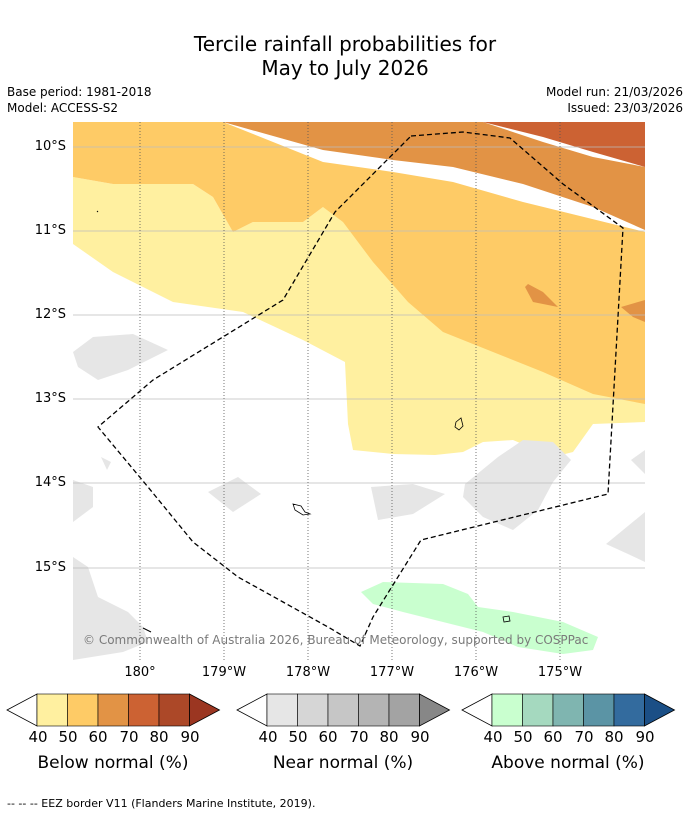 Image resolution: width=690 pixels, height=816 pixels. I want to click on below-tick-40: 40, so click(38, 737).